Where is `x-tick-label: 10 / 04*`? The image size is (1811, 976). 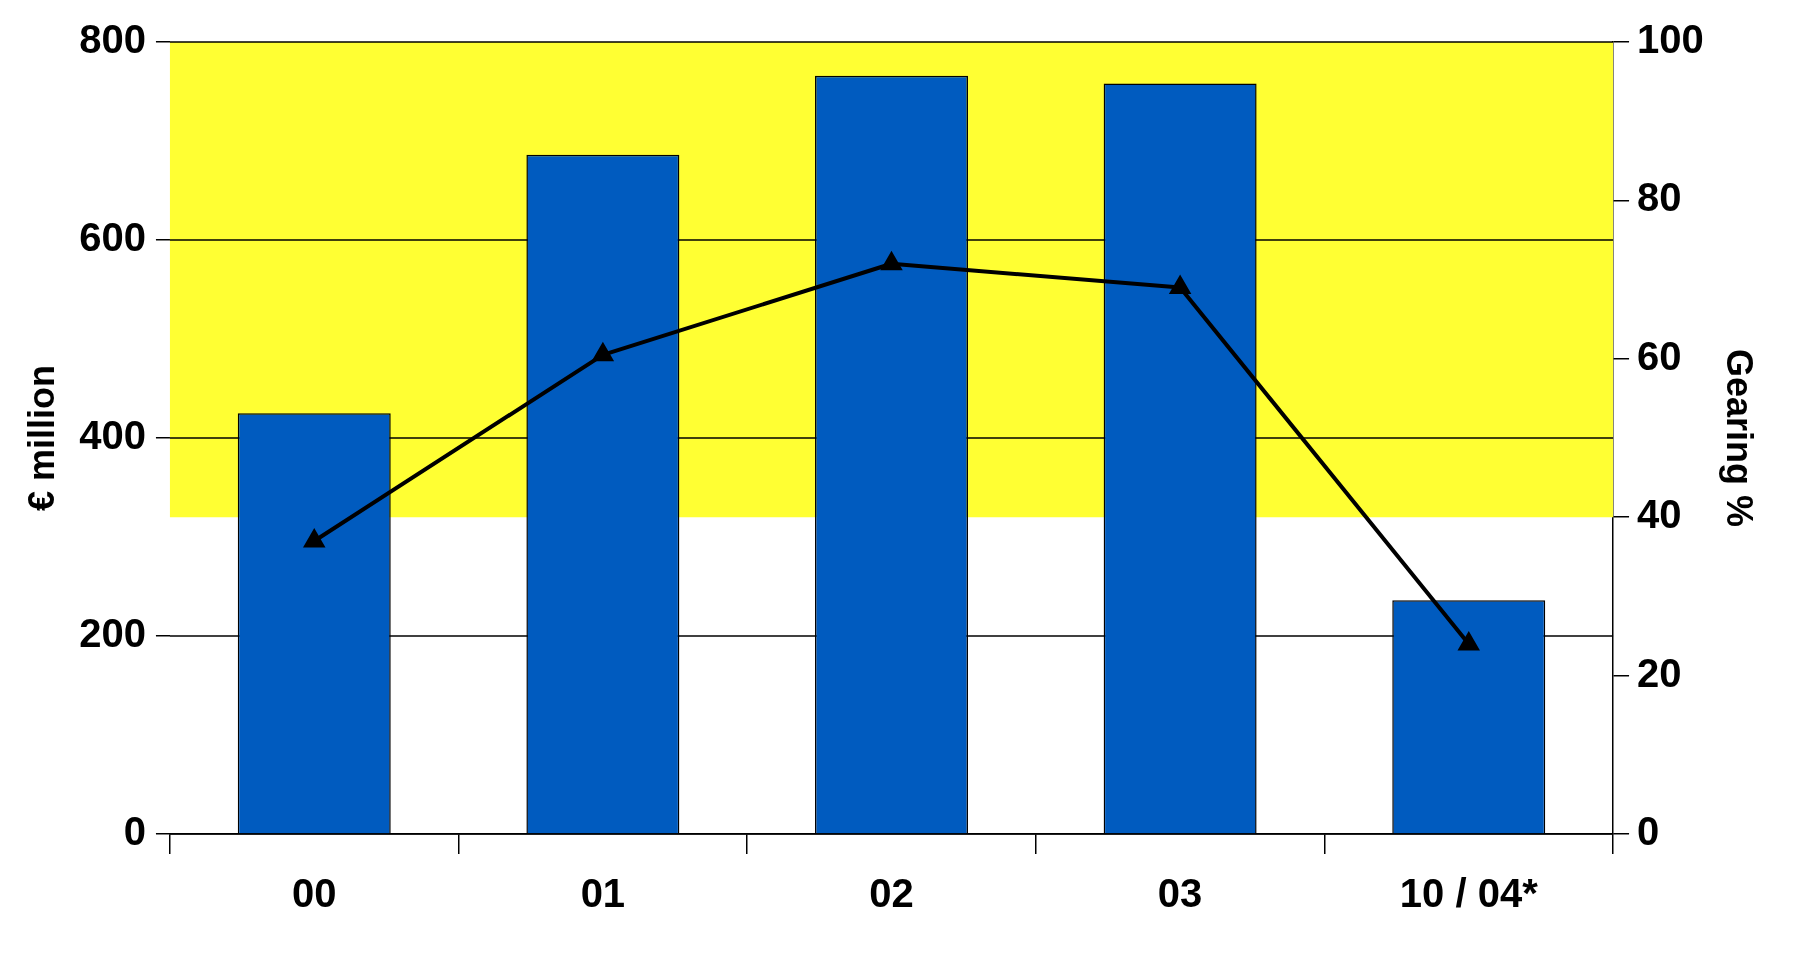 x-tick-label: 10 / 04* is located at coordinates (1469, 893).